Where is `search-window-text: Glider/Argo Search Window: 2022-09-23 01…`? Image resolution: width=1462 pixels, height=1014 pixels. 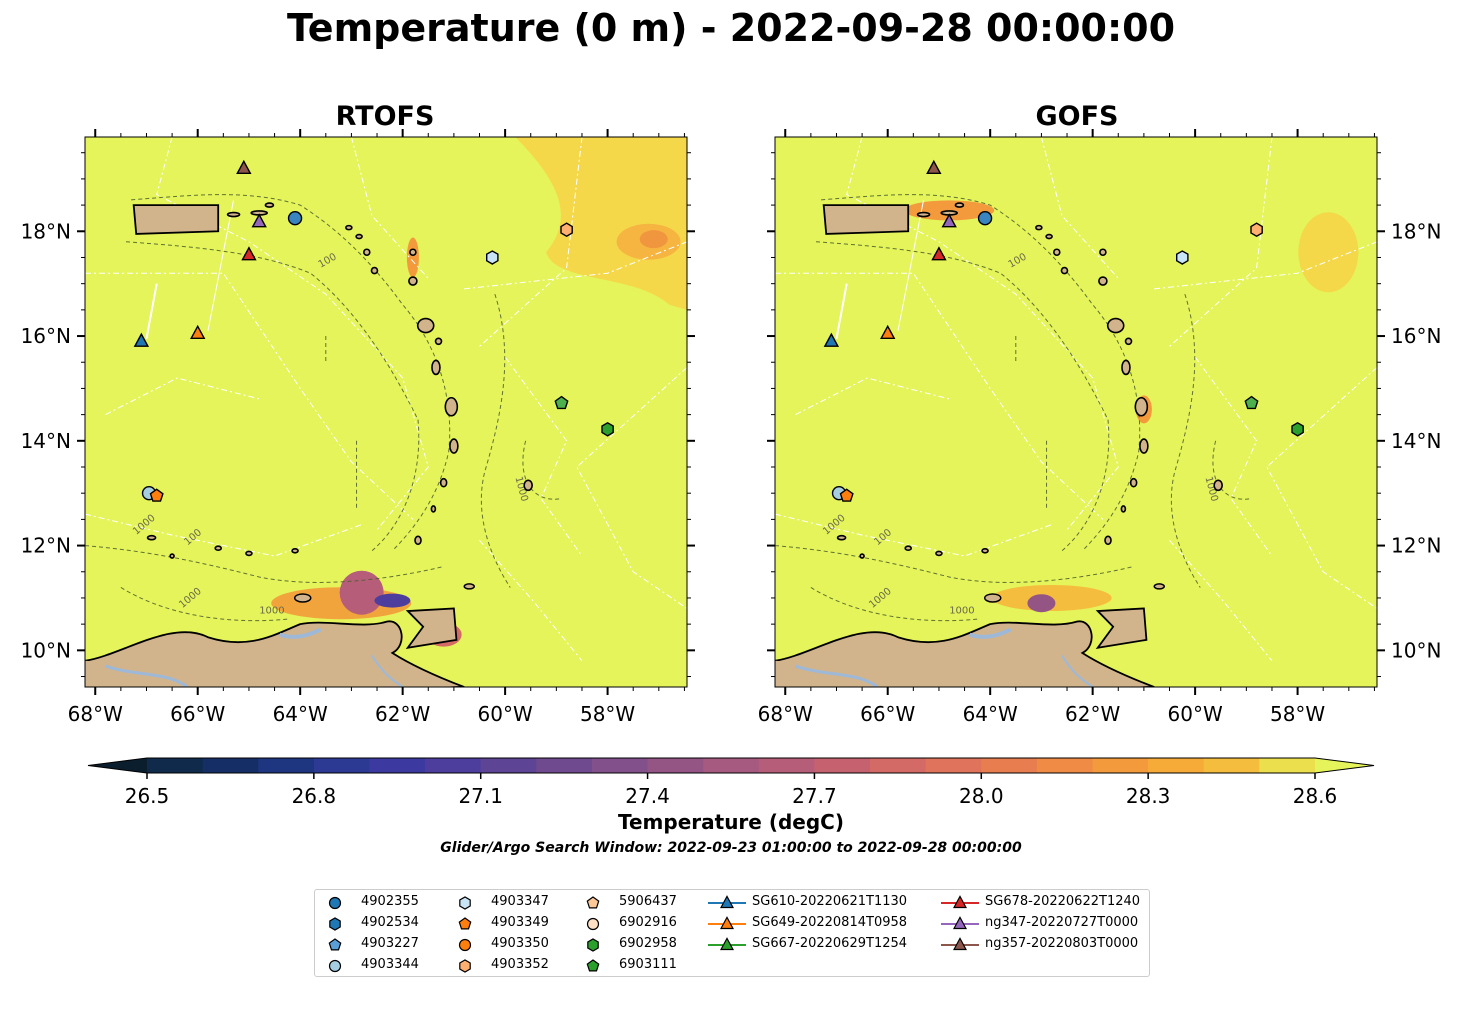
search-window-text: Glider/Argo Search Window: 2022-09-23 01… is located at coordinates (731, 848).